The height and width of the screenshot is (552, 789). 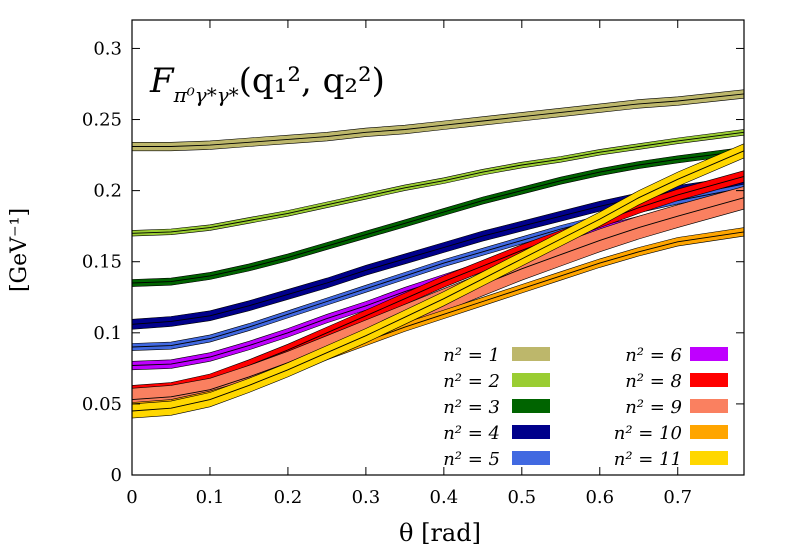 I want to click on chart-title-sub: π⁰γ*γ*, so click(x=206, y=95).